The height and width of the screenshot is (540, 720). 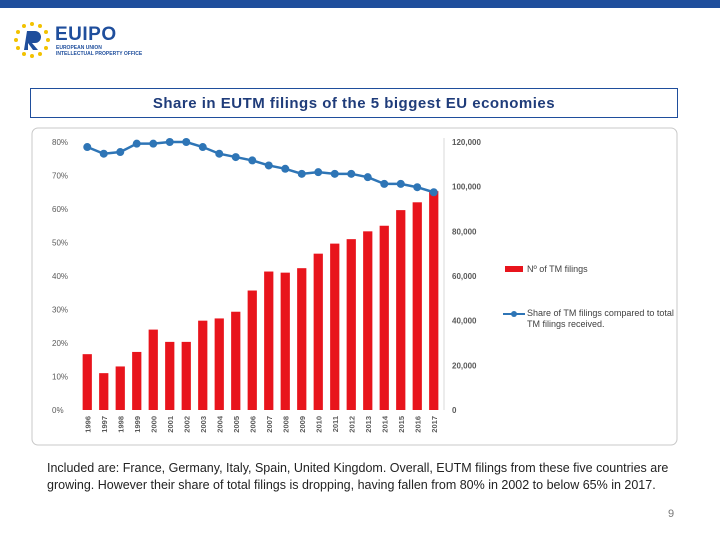 What do you see at coordinates (466, 142) in the screenshot?
I see `y2-tick-label: 120,000` at bounding box center [466, 142].